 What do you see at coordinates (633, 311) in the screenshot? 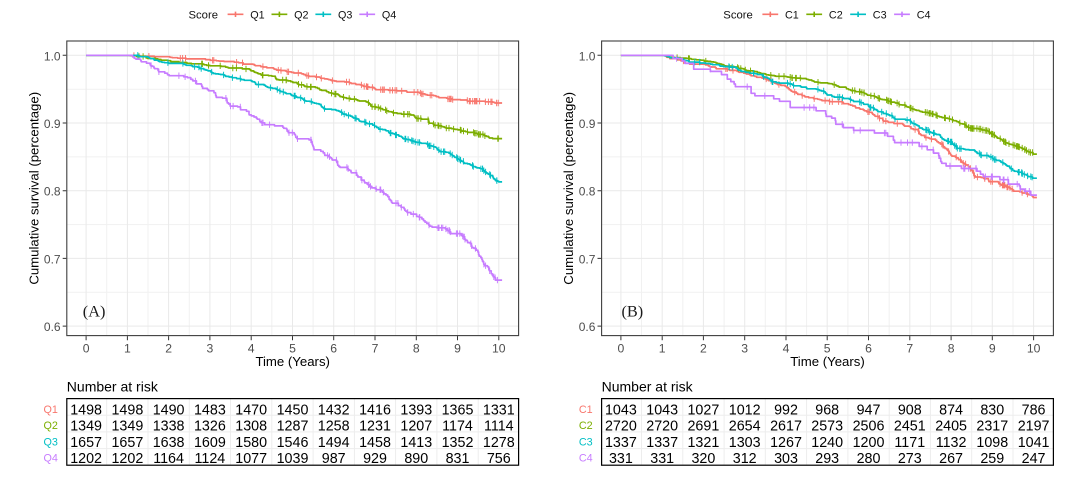
I see `svg-text: (B)` at bounding box center [633, 311].